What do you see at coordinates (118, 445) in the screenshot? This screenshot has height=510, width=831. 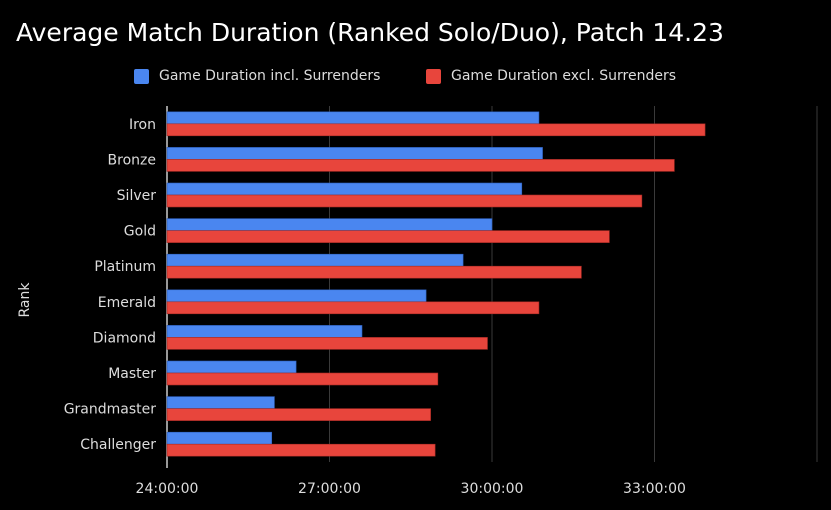 I see `y-category-label: Challenger` at bounding box center [118, 445].